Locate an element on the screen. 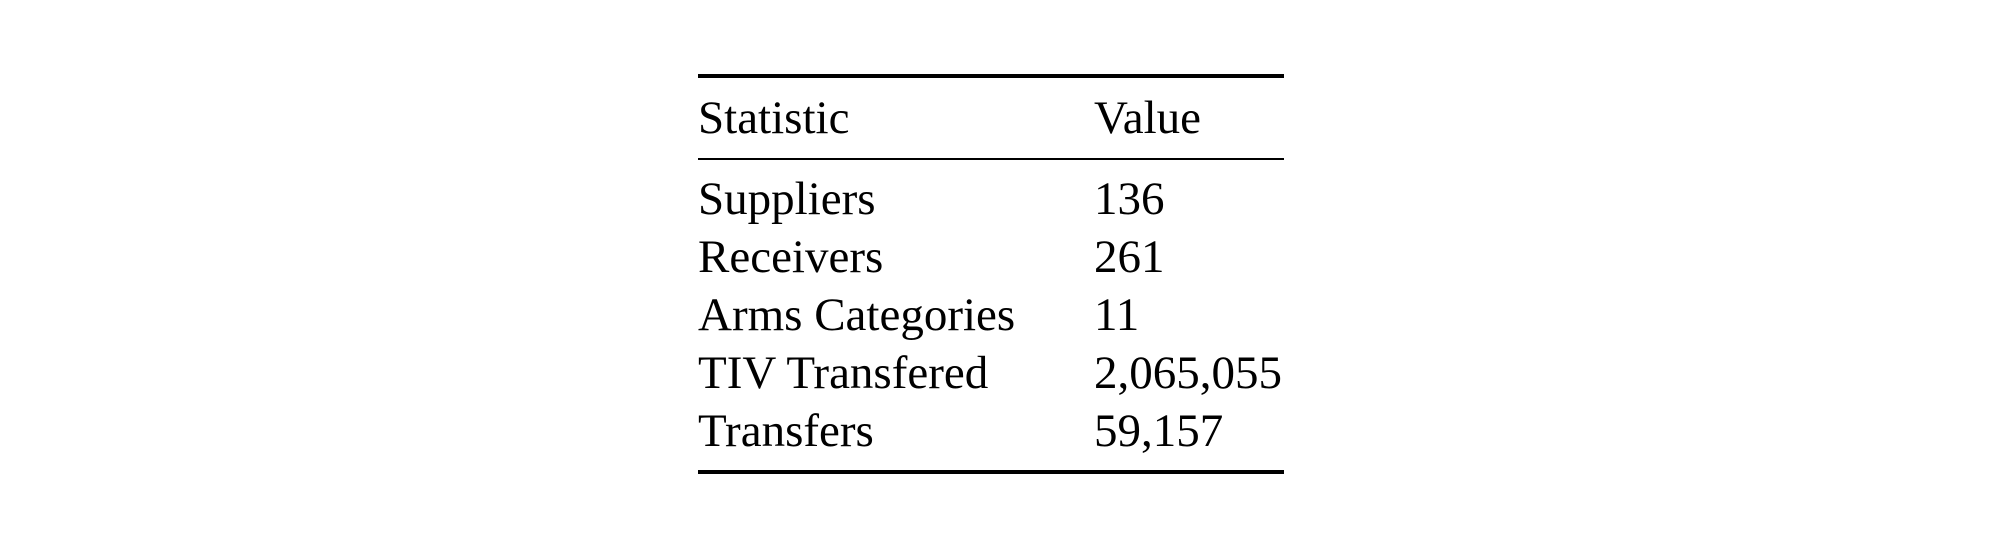 The height and width of the screenshot is (542, 2007). table-header-row: Statistic Value is located at coordinates (991, 118).